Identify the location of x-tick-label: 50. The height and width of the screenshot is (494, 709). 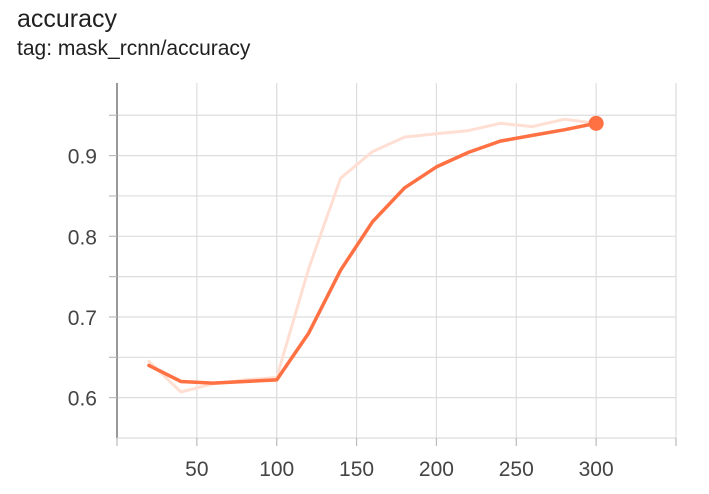
(196, 469).